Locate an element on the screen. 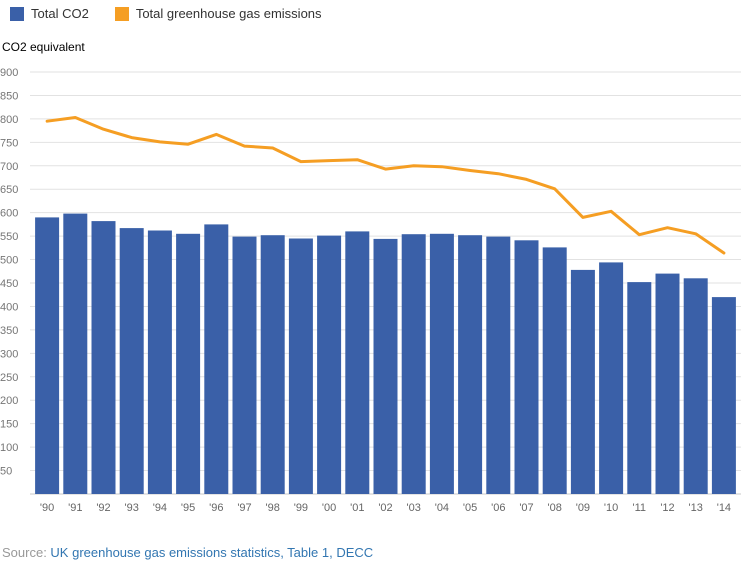 This screenshot has height=568, width=741. bar-'03 is located at coordinates (413, 364).